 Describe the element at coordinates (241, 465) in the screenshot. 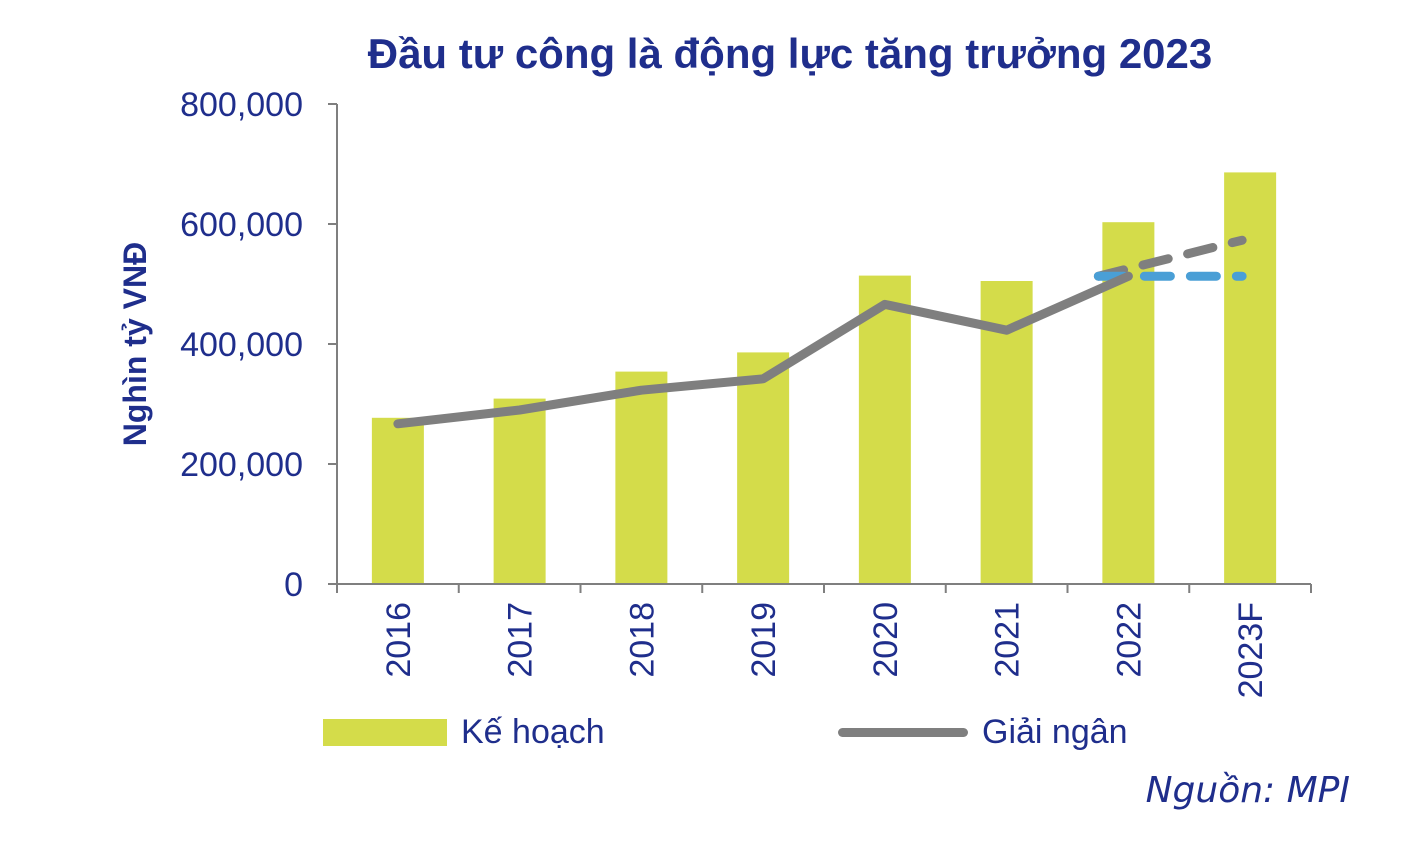

I see `y-tick-label: 200,000` at that location.